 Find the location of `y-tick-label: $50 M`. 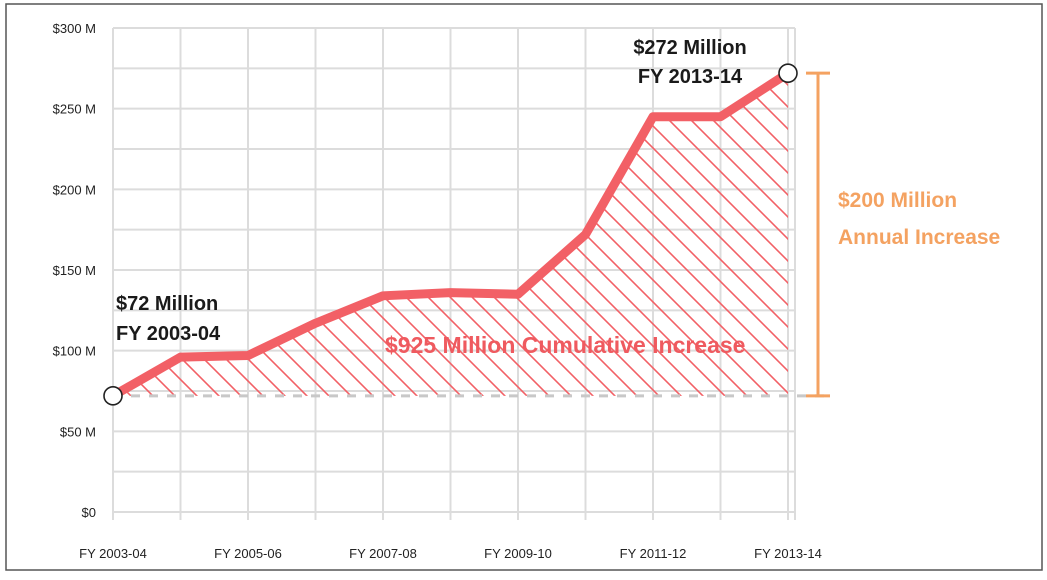

y-tick-label: $50 M is located at coordinates (78, 431).